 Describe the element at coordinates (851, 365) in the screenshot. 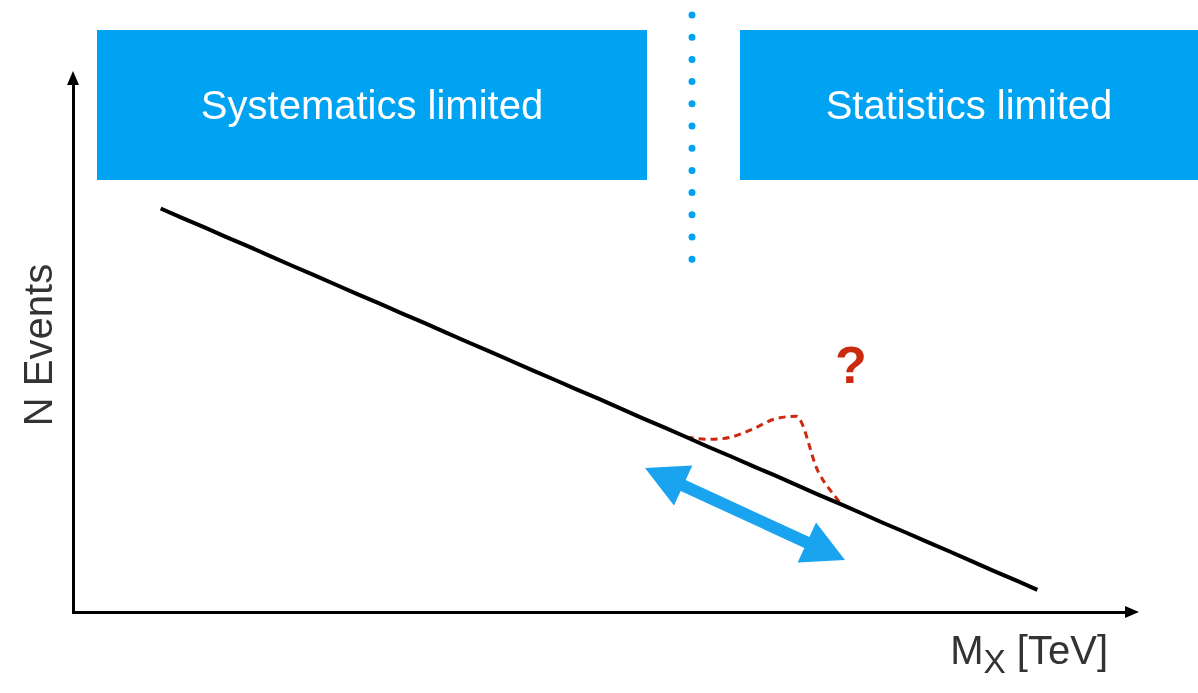

I see `annotation: ?` at that location.